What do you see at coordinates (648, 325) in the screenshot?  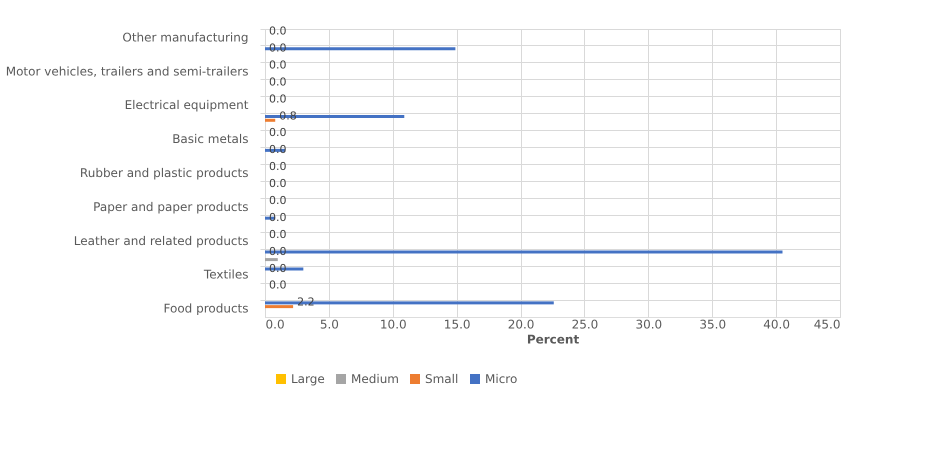 I see `x-tick-label: 30.0` at bounding box center [648, 325].